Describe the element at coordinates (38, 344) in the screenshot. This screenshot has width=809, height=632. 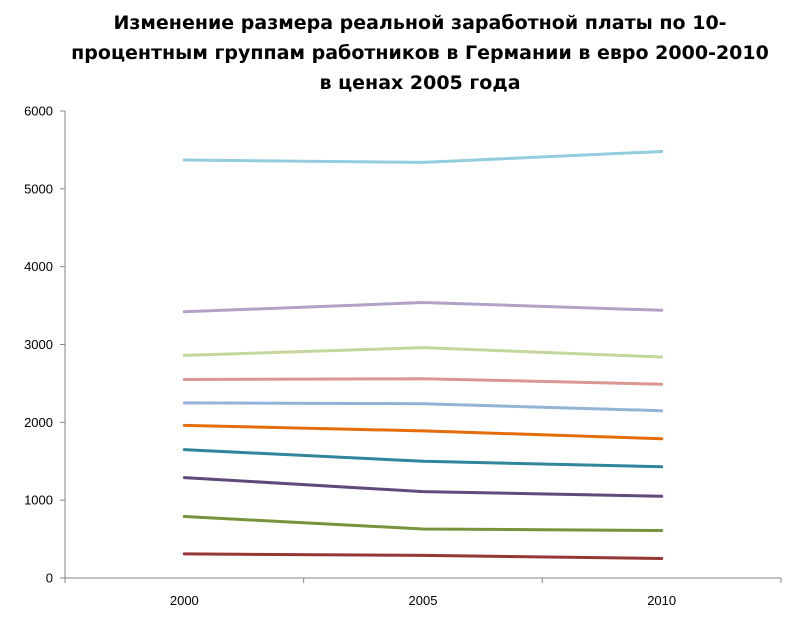
I see `y-tick-label: 3000` at that location.